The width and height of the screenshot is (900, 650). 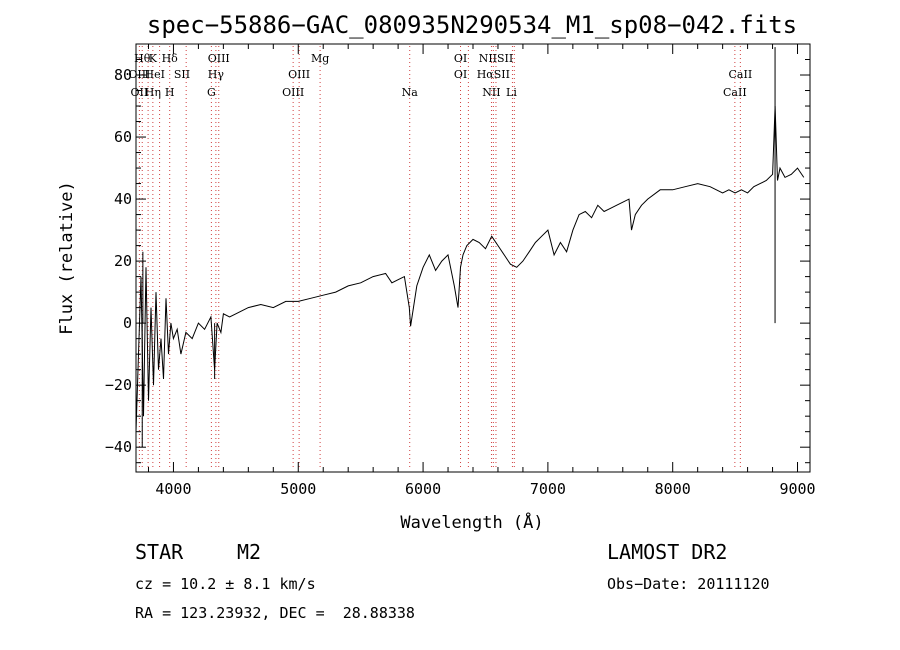 I want to click on line-marker-label: SII, so click(x=182, y=74).